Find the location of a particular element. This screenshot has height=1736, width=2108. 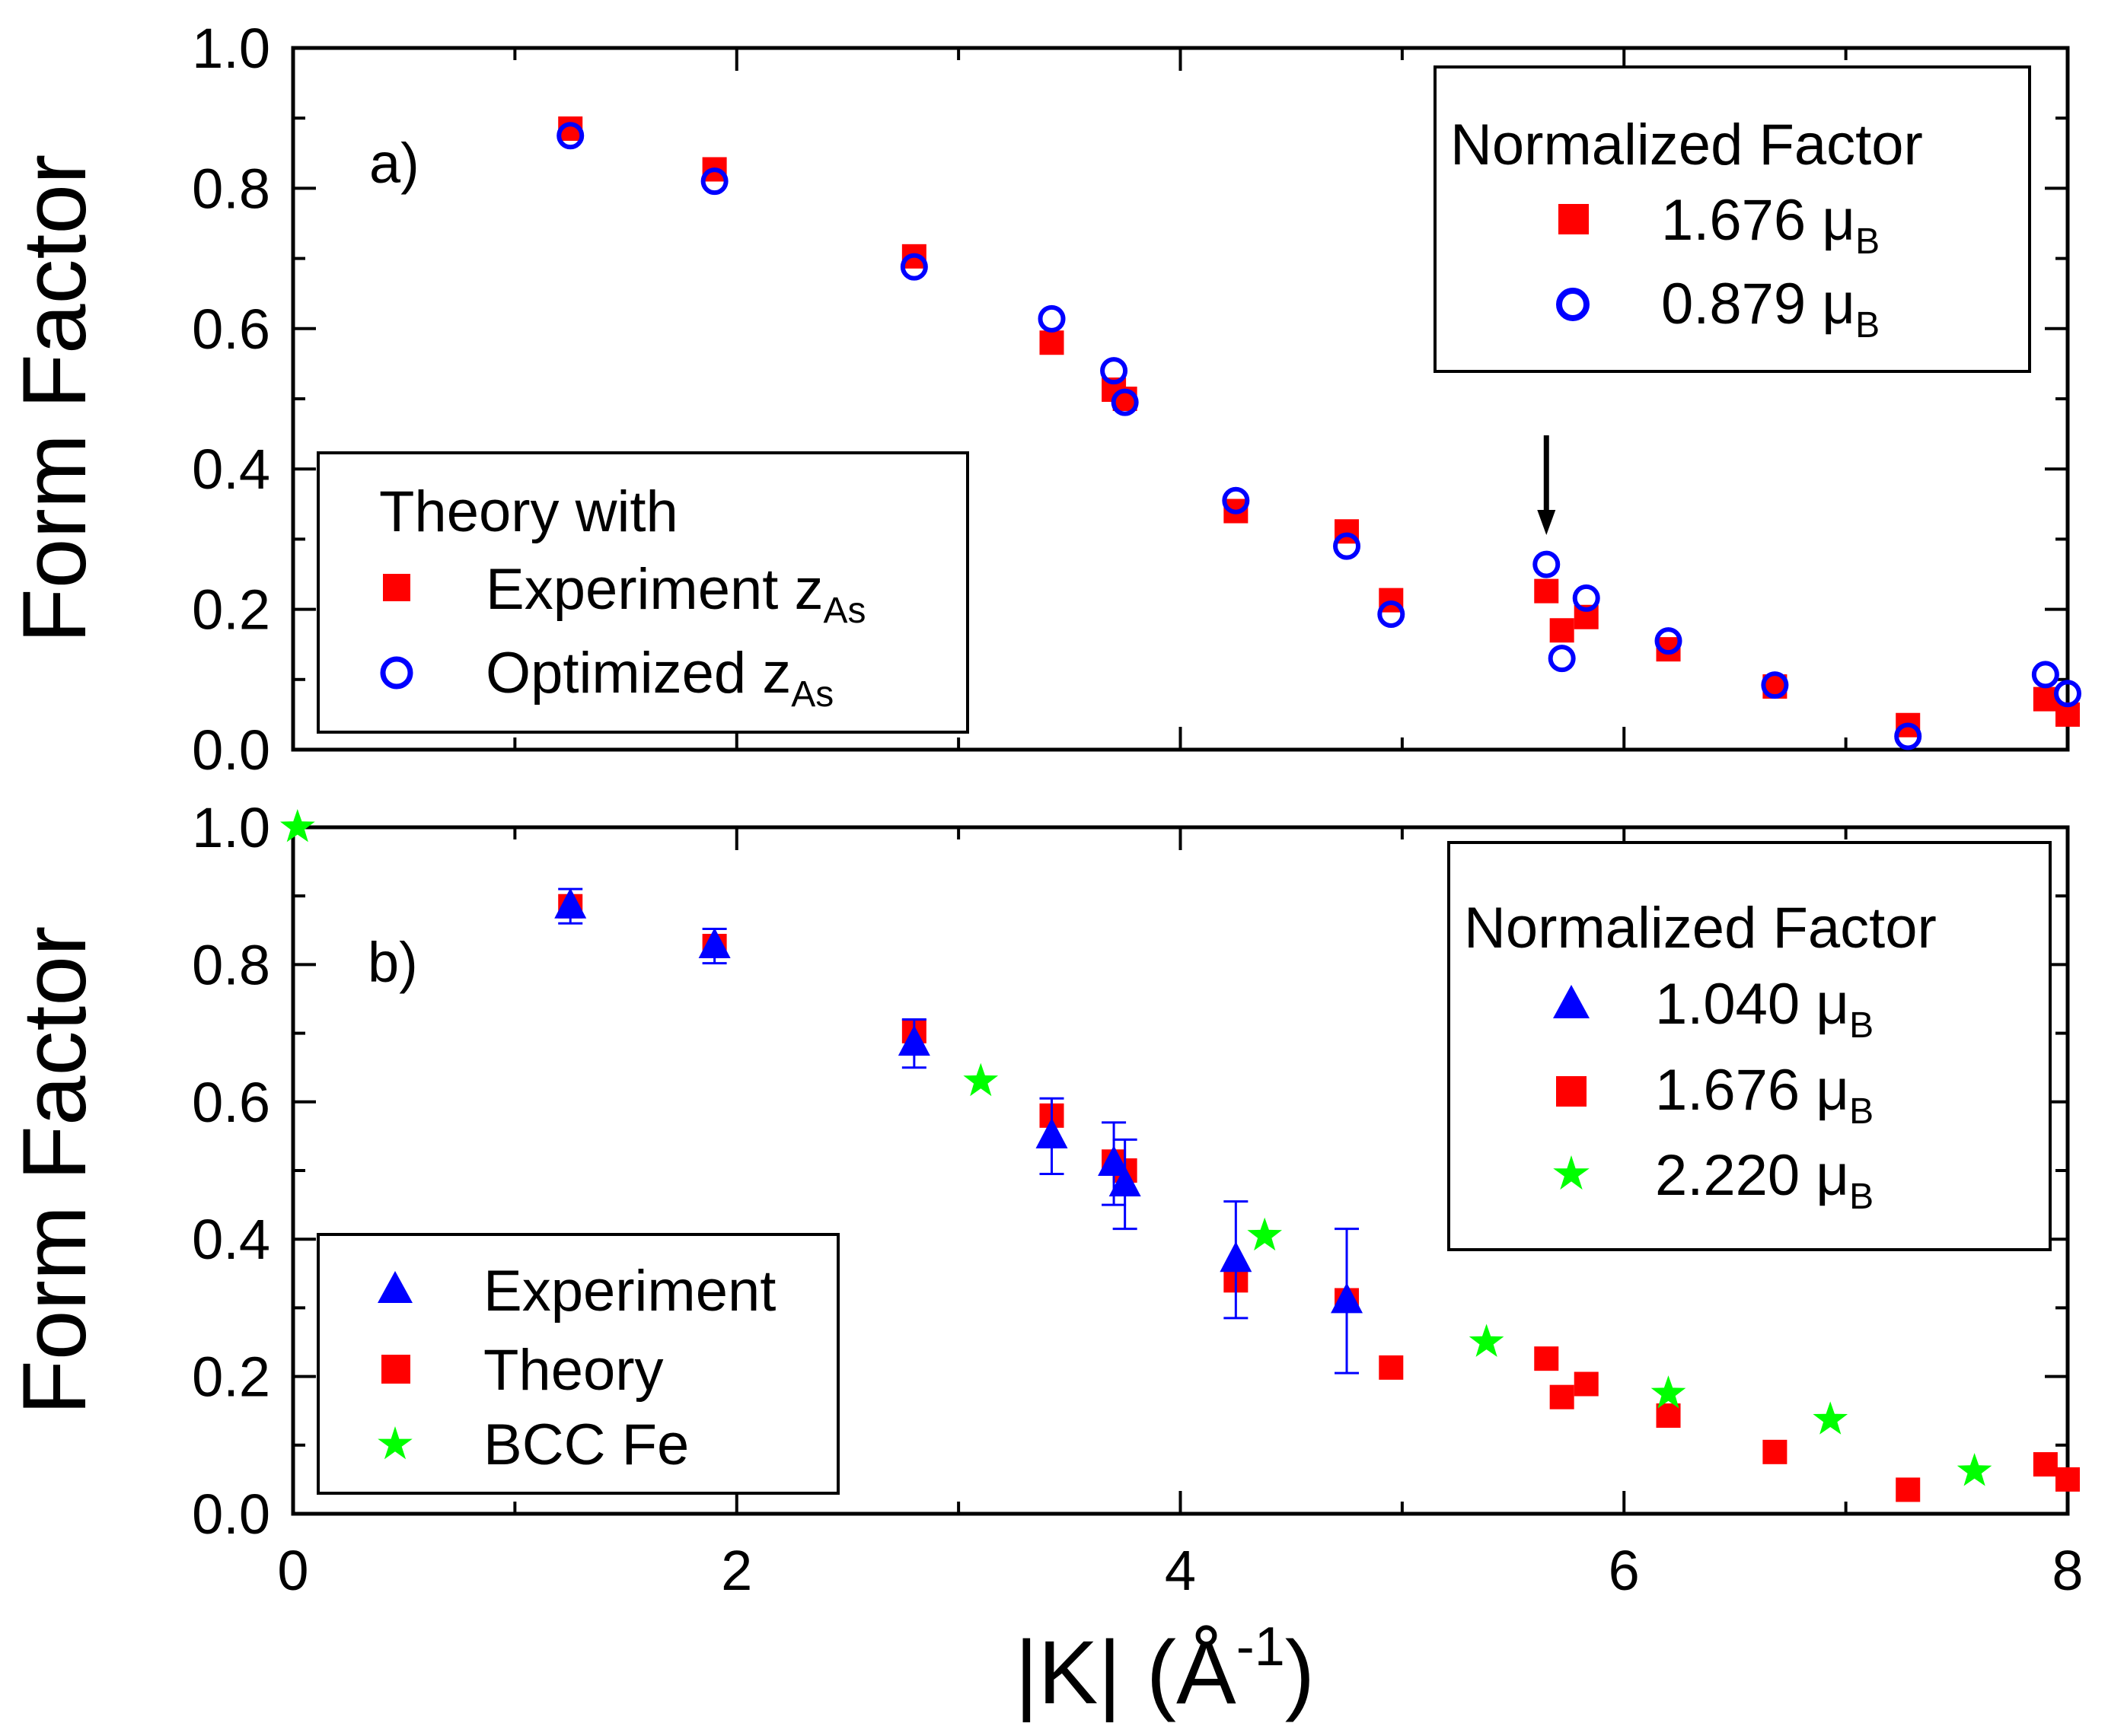

x-tick-label: 6 is located at coordinates (1624, 1570).